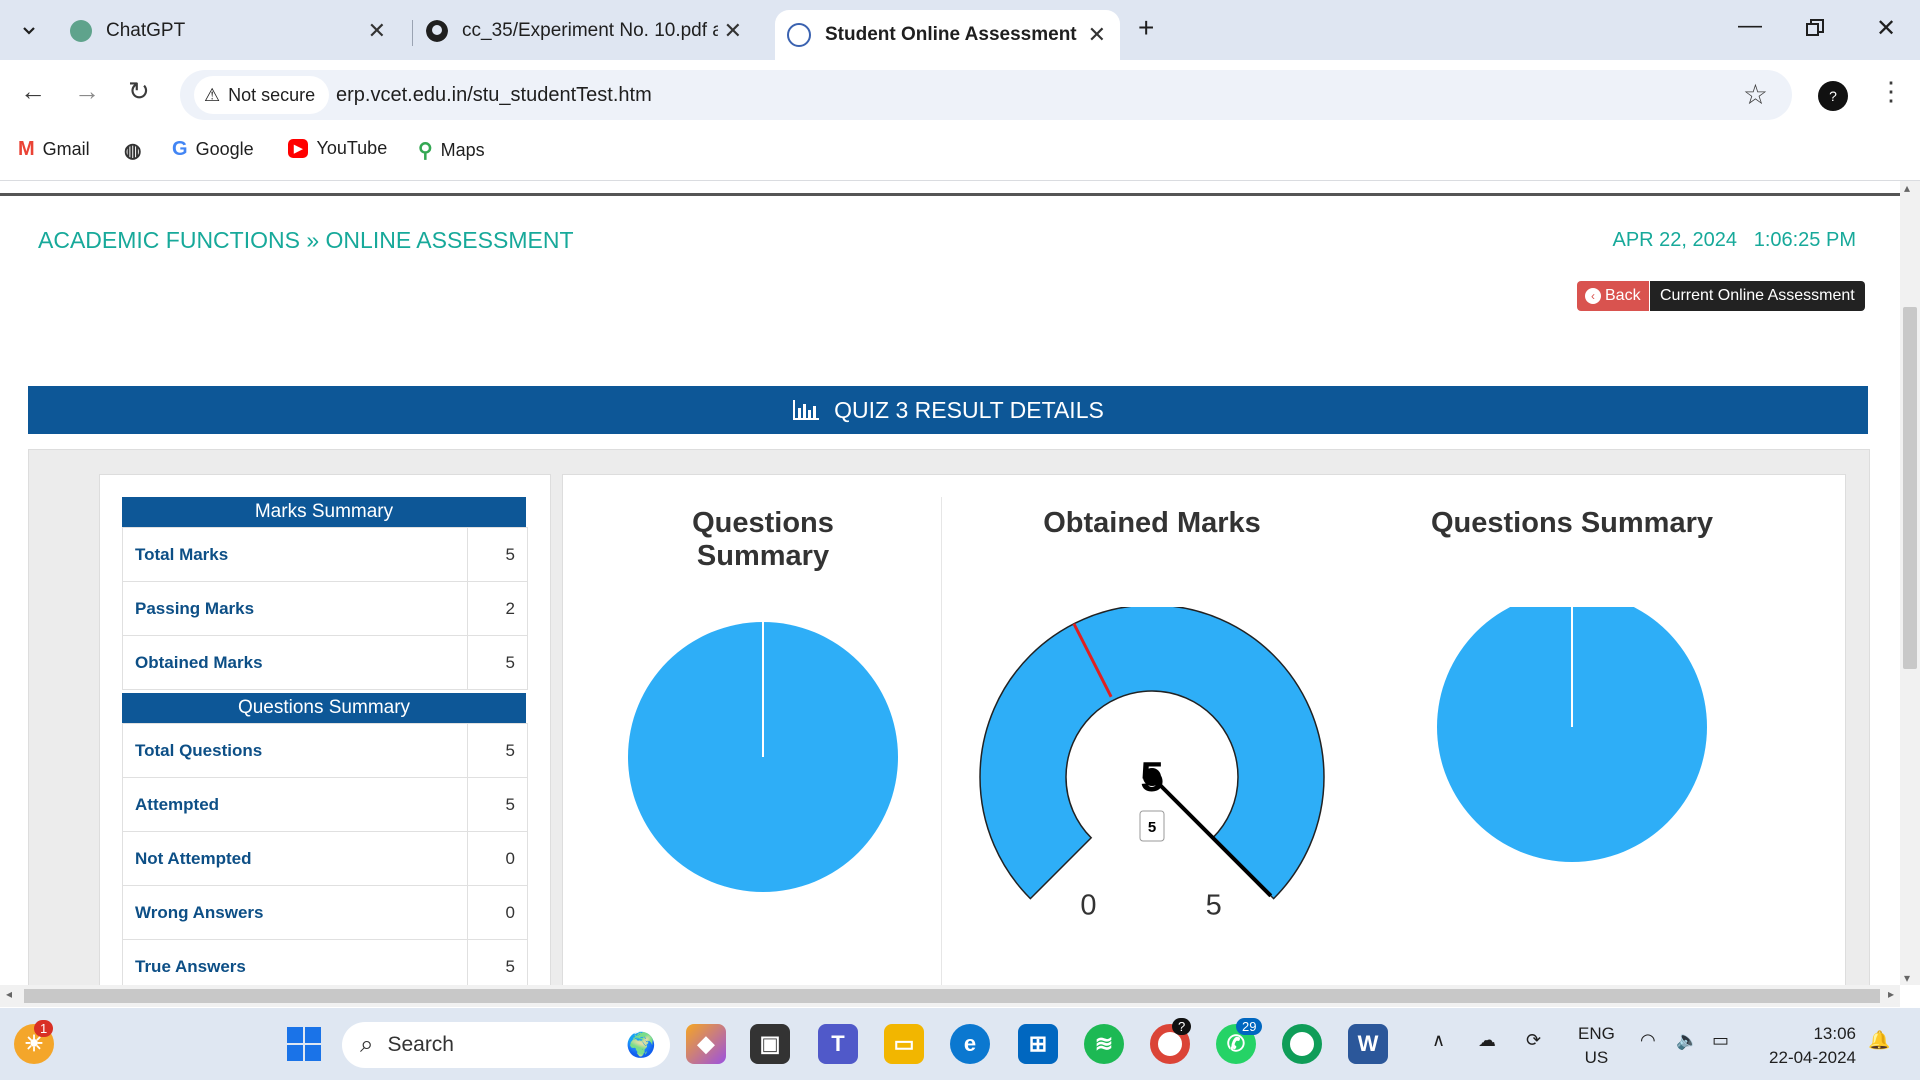 The image size is (1920, 1080). I want to click on breadcrumb-academic-functions: ACADEMIC FUNCTIONS, so click(169, 240).